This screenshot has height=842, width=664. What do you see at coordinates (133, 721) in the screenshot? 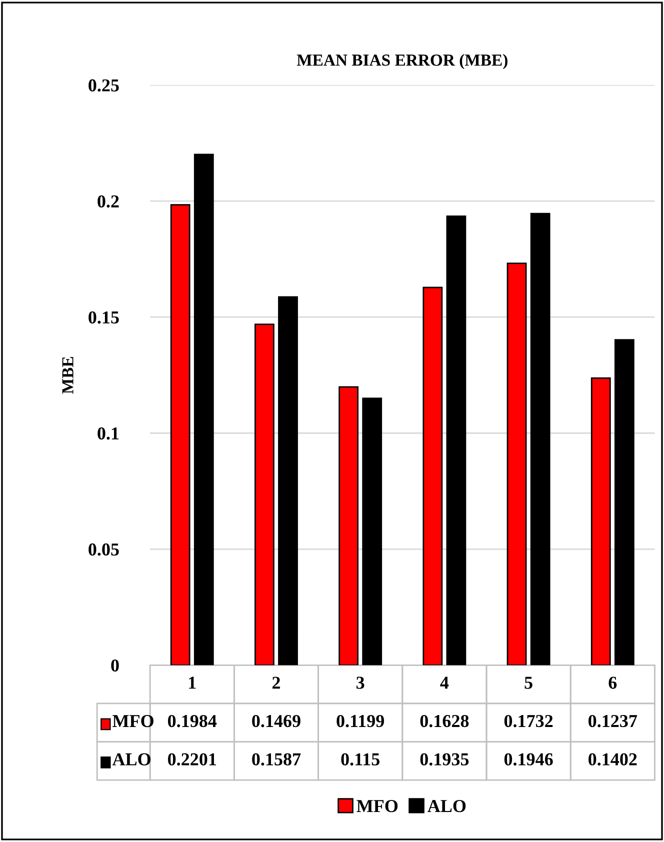
I see `legend-label: MFO` at bounding box center [133, 721].